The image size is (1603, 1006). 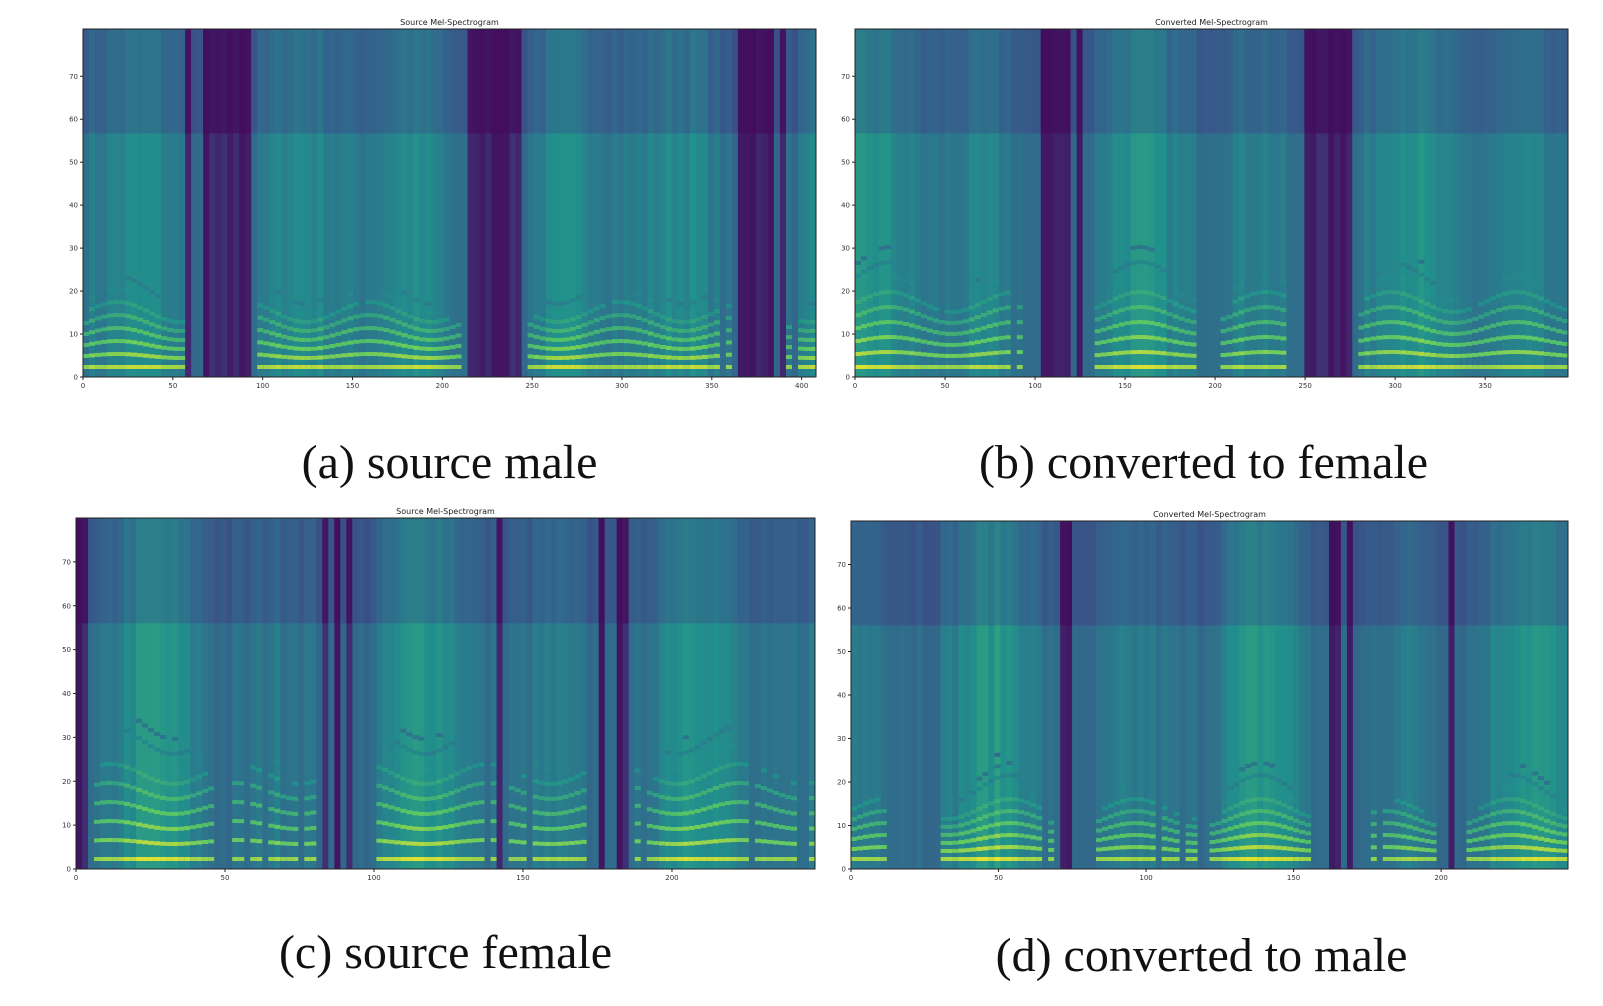 What do you see at coordinates (1394, 386) in the screenshot?
I see `x-tick-label: 300` at bounding box center [1394, 386].